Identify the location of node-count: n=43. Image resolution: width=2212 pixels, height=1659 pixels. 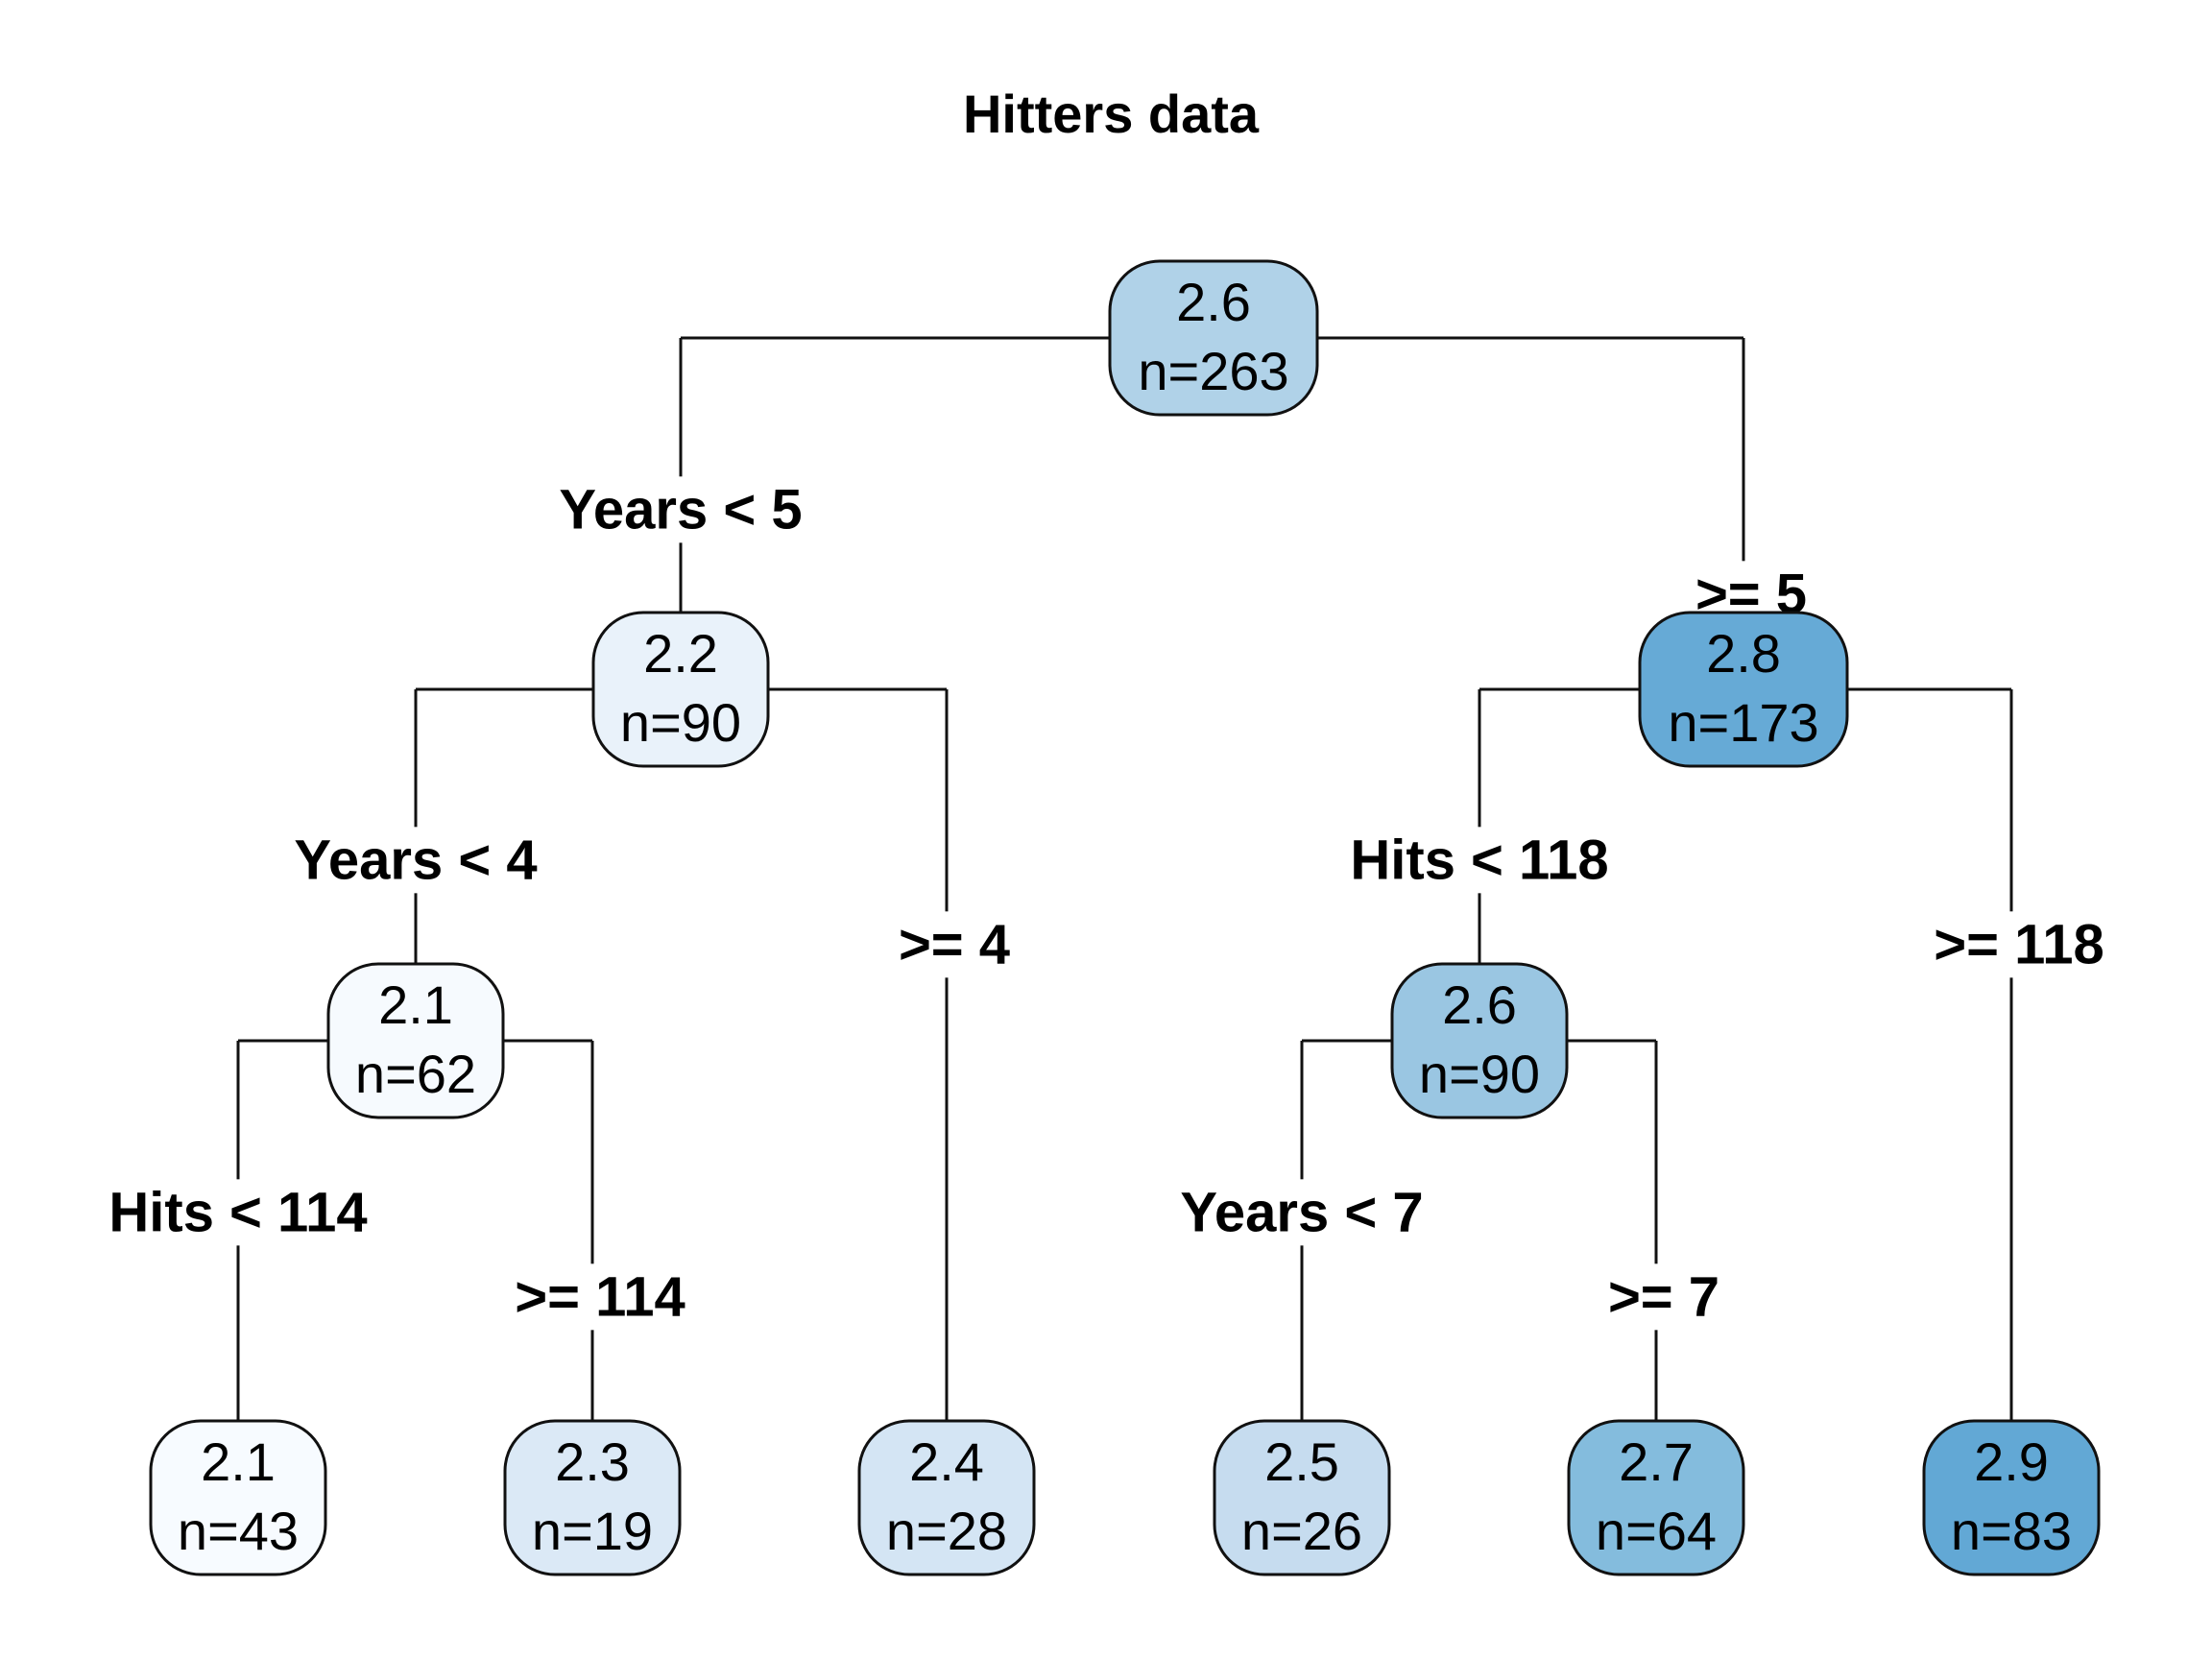
(238, 1531).